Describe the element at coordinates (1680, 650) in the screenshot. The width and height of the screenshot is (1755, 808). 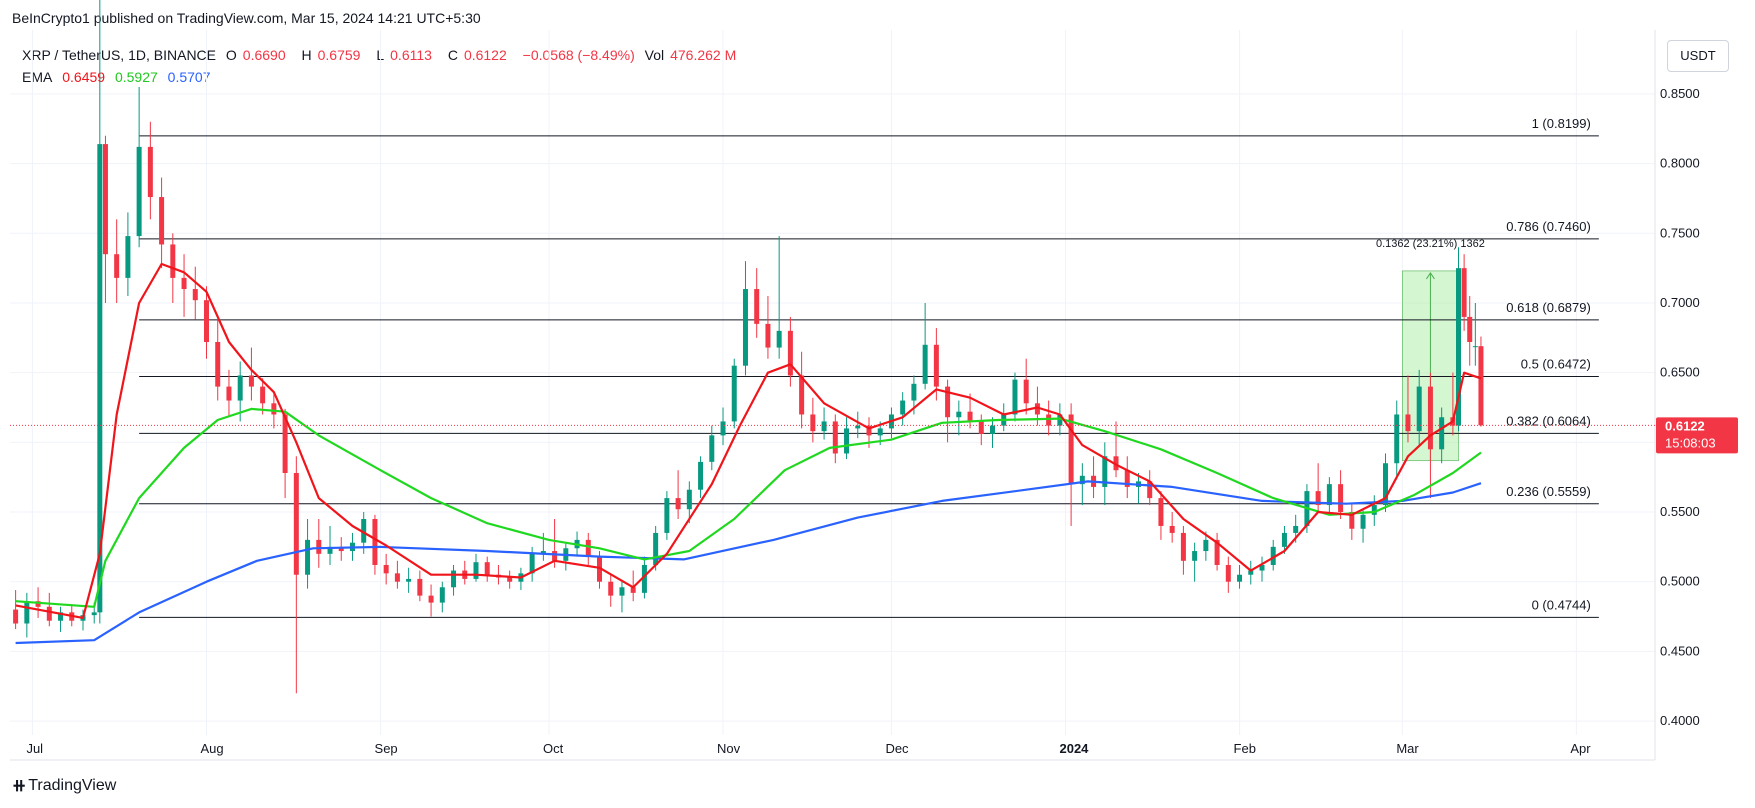
I see `price-tick-label: 0.4500` at that location.